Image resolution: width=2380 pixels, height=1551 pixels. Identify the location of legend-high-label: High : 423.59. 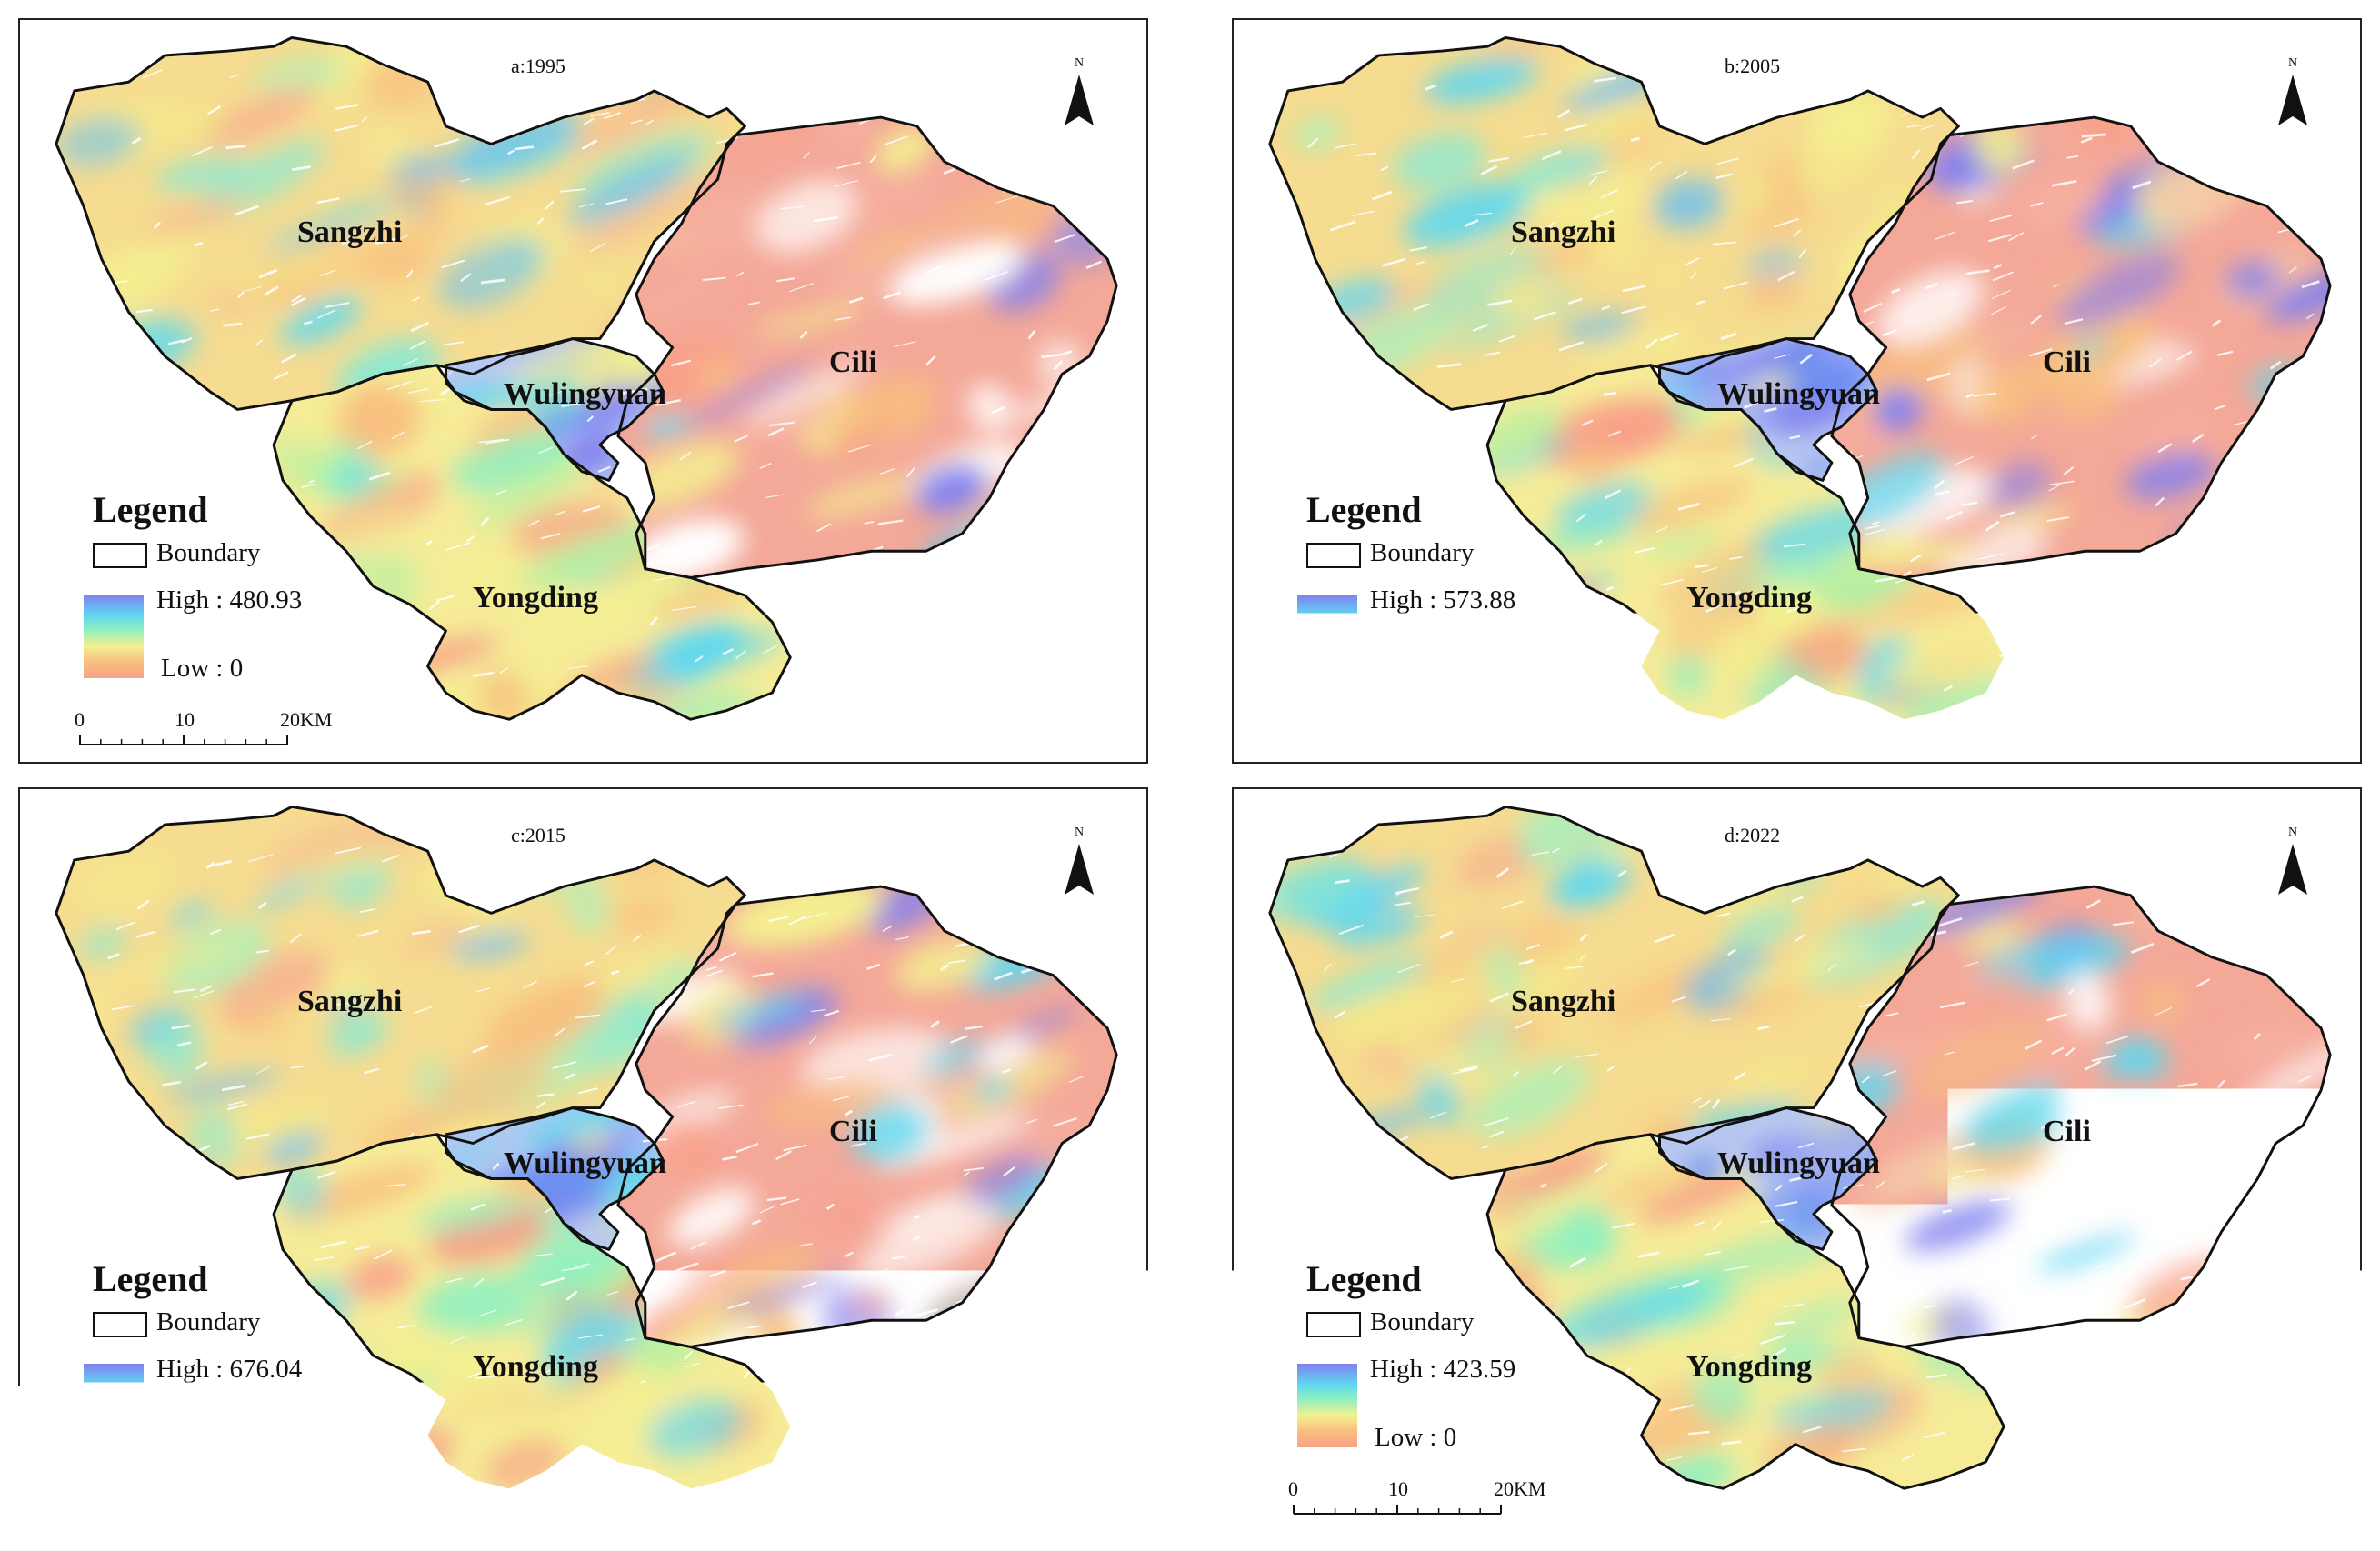
(1443, 1370).